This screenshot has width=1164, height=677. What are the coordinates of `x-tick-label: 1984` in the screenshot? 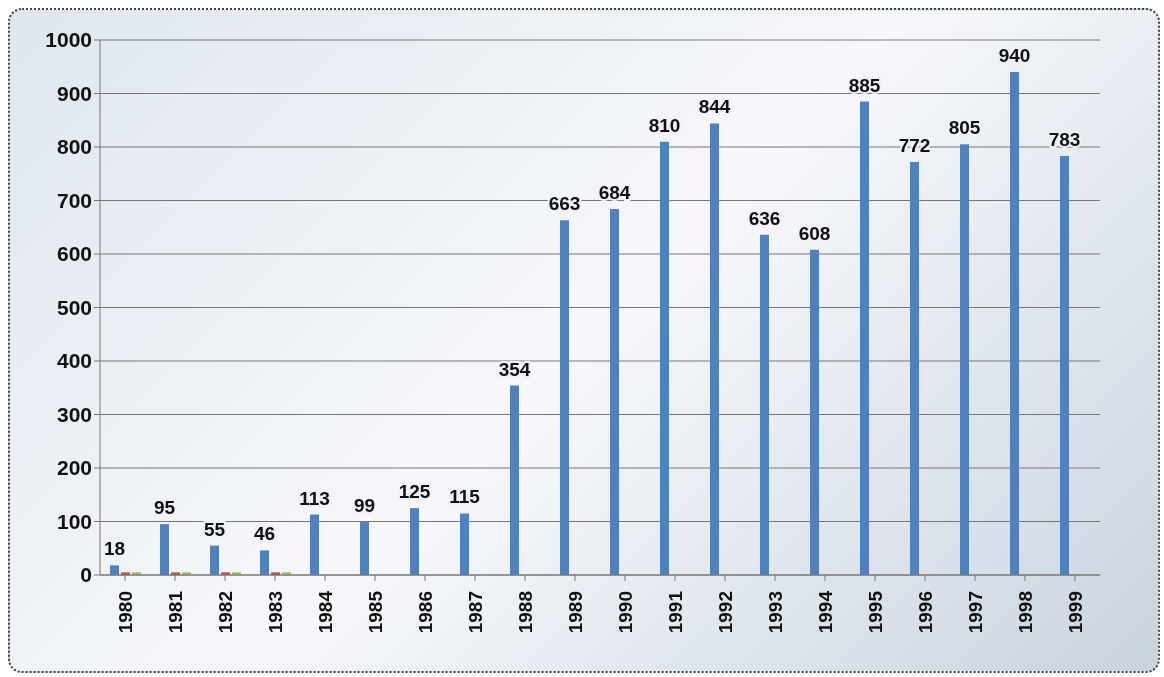 It's located at (325, 612).